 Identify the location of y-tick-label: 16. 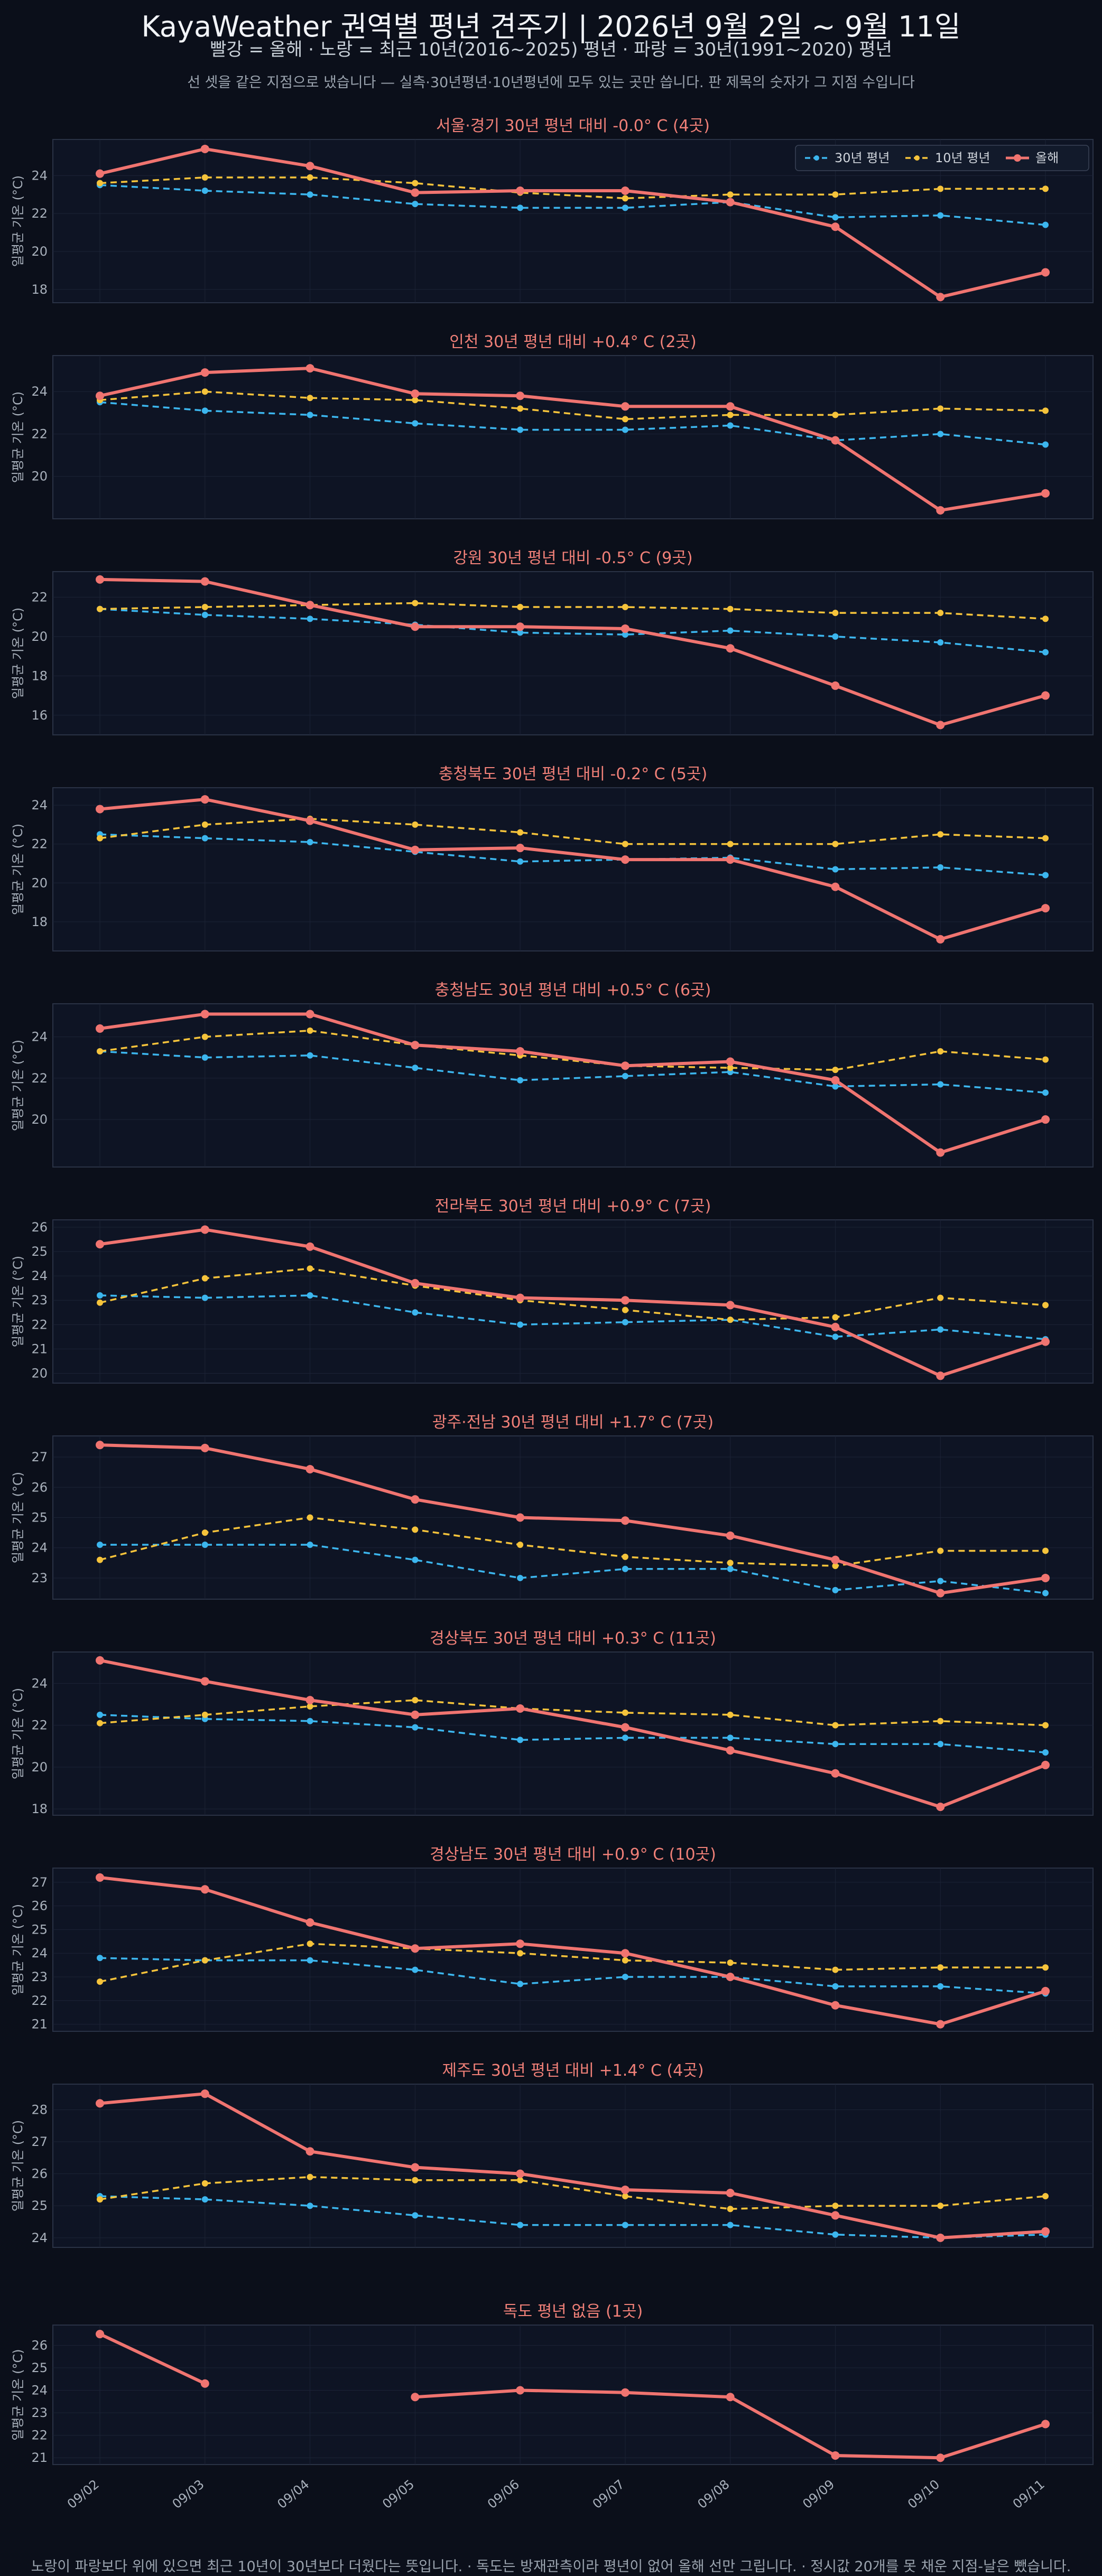
(40, 715).